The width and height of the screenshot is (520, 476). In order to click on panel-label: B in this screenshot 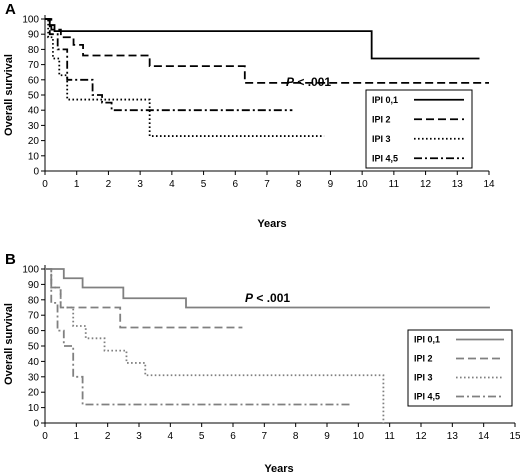, I will do `click(10, 259)`.